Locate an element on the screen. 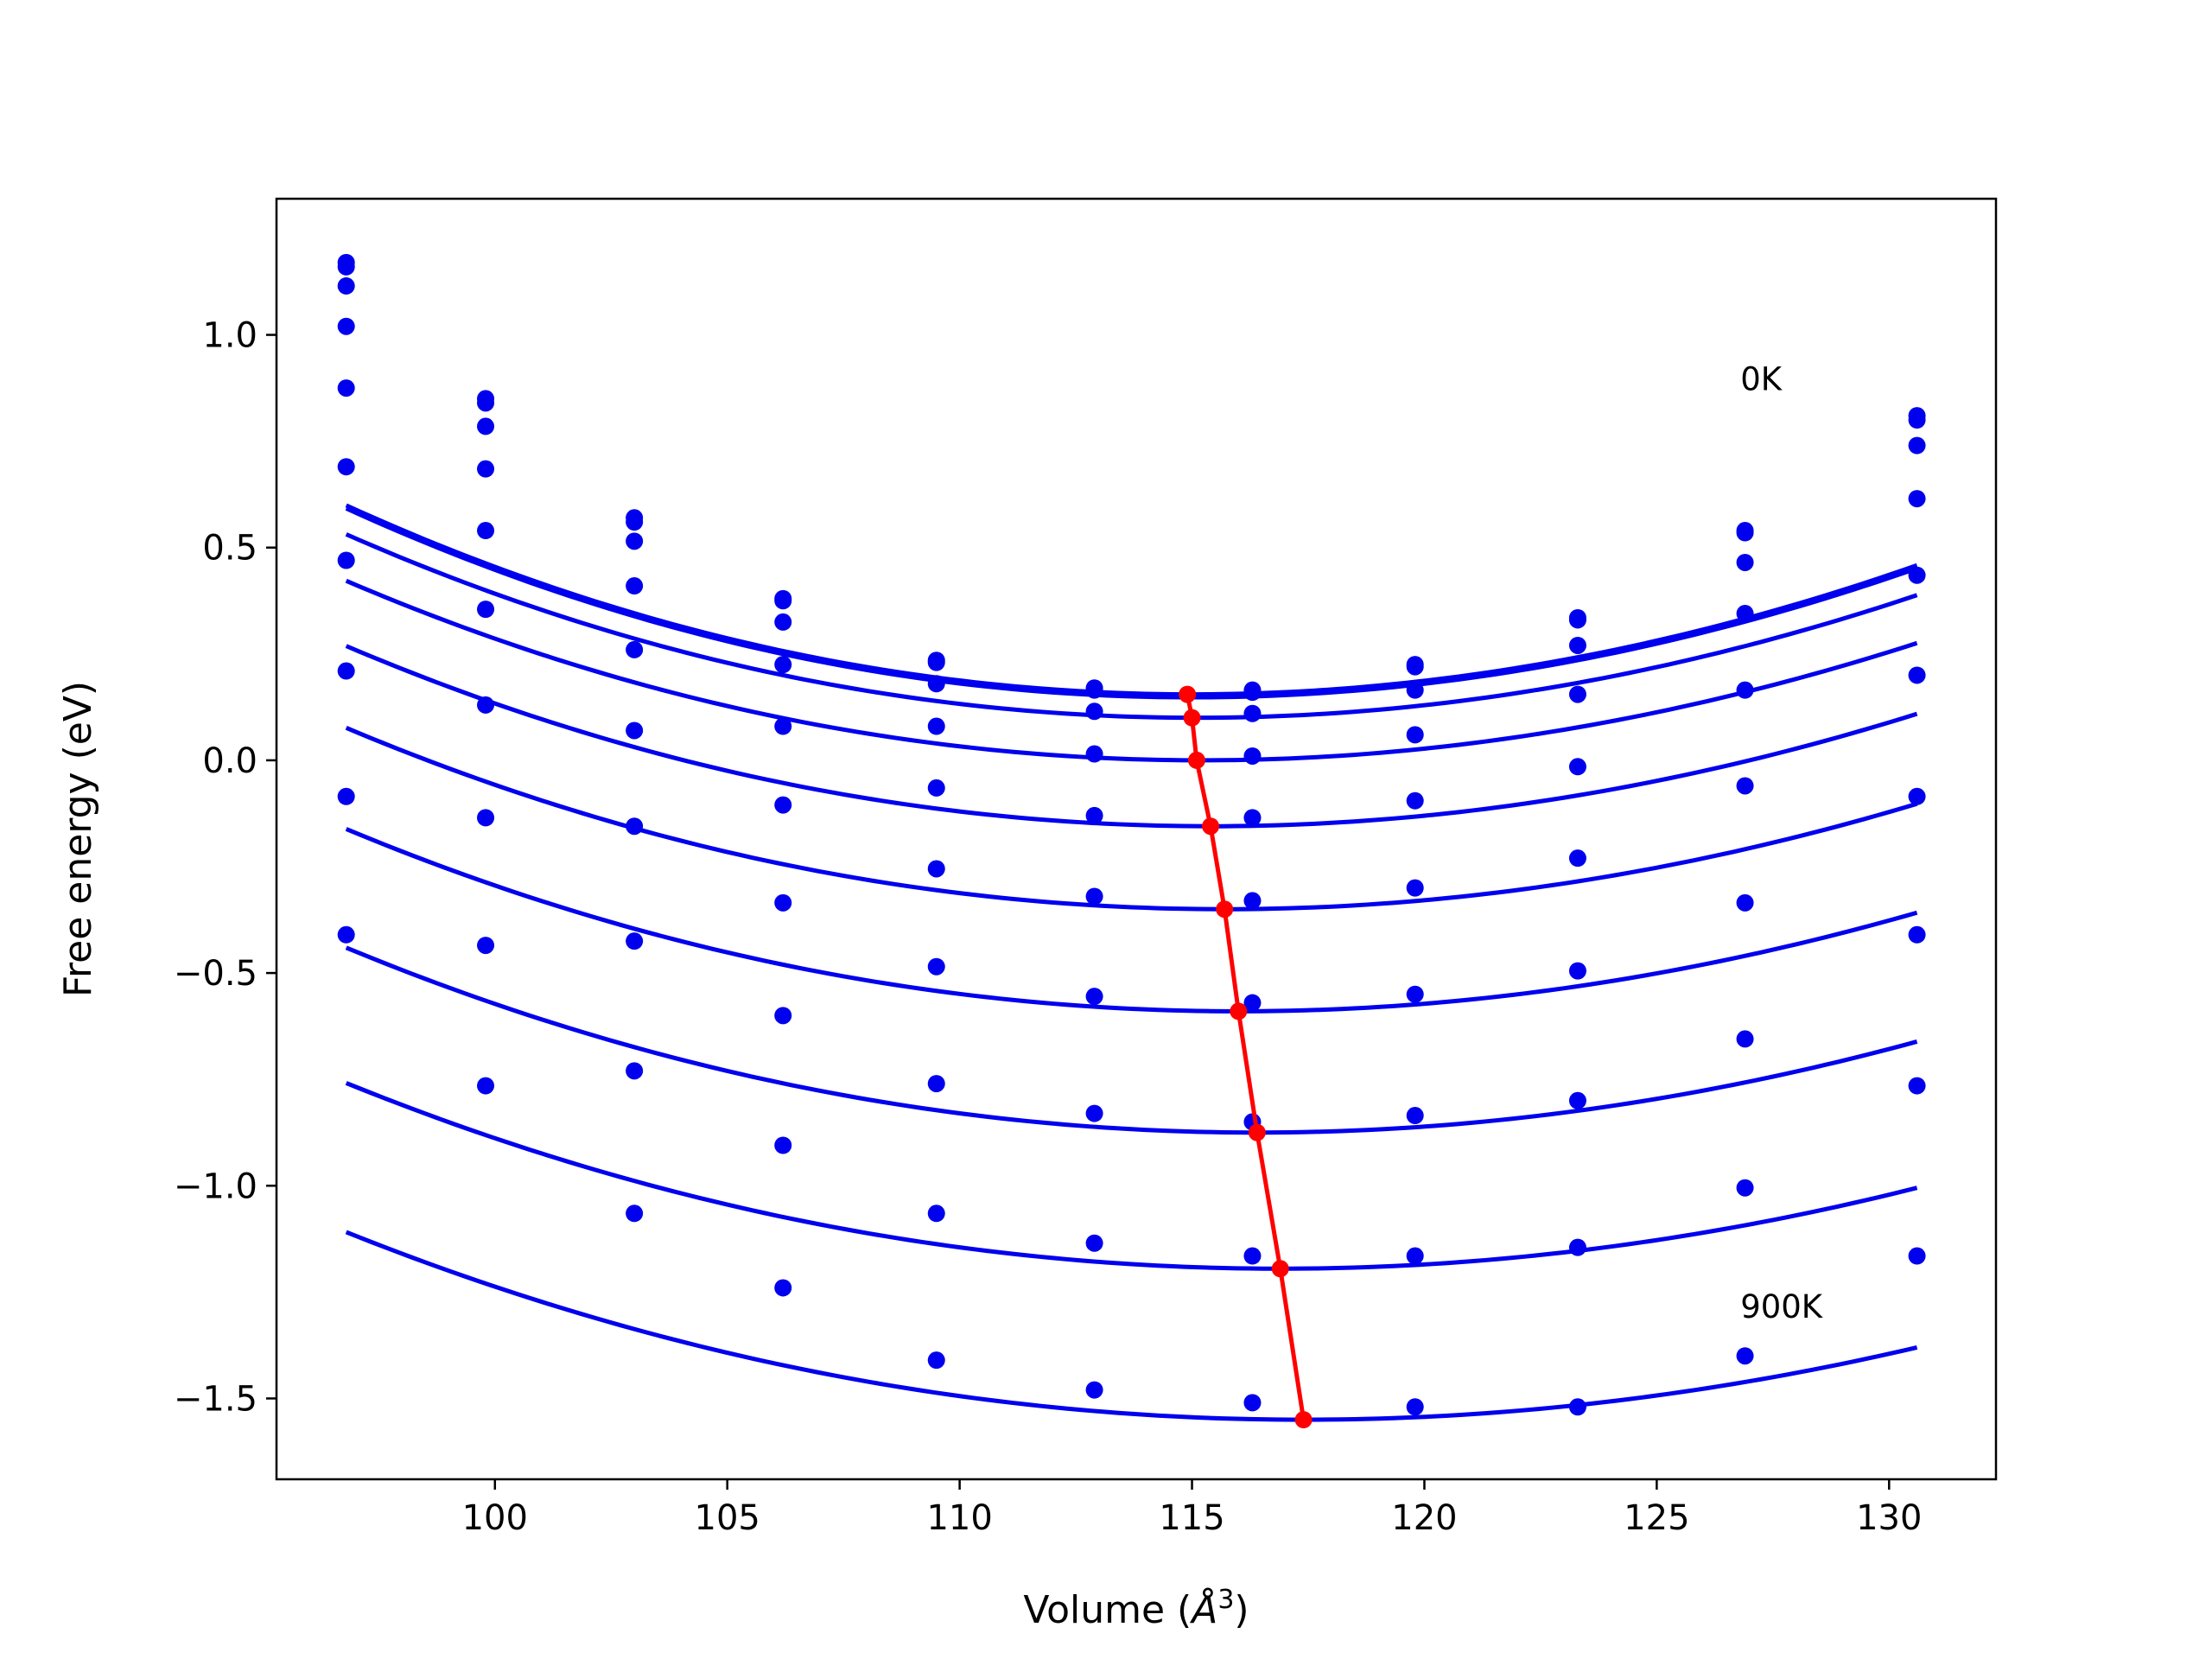 This screenshot has width=2212, height=1659. annotations: 0K 900K is located at coordinates (1782, 843).